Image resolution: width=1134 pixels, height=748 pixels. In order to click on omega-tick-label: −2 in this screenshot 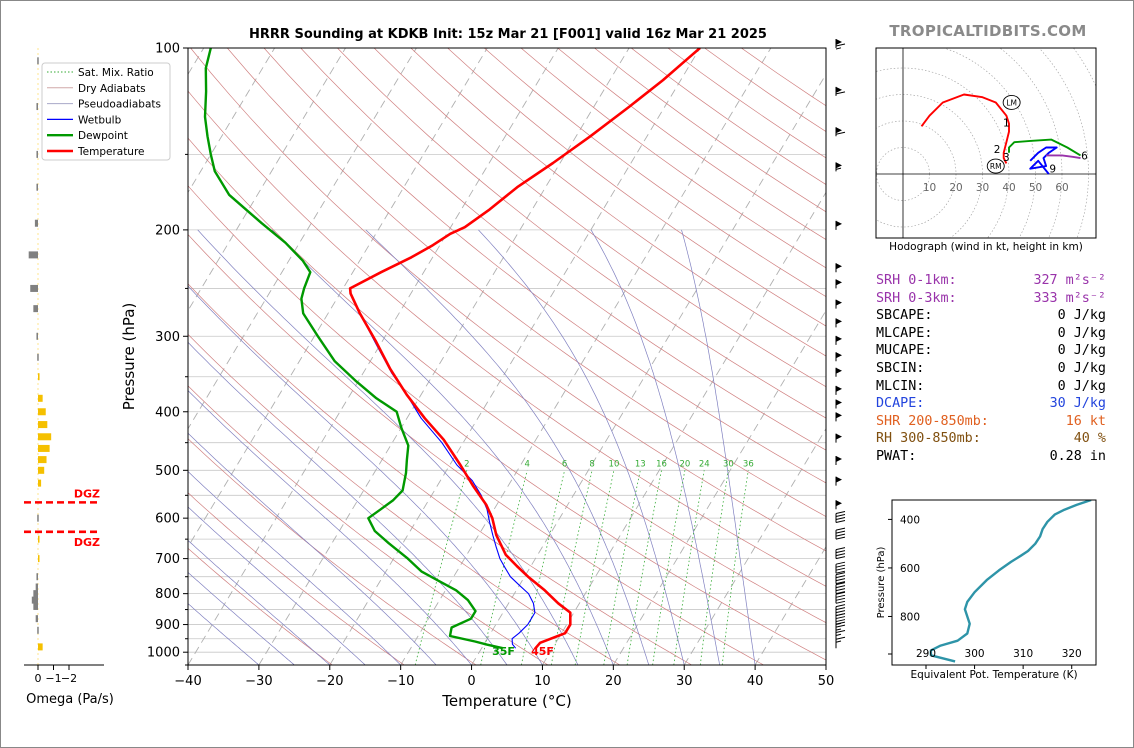, I will do `click(69, 678)`.